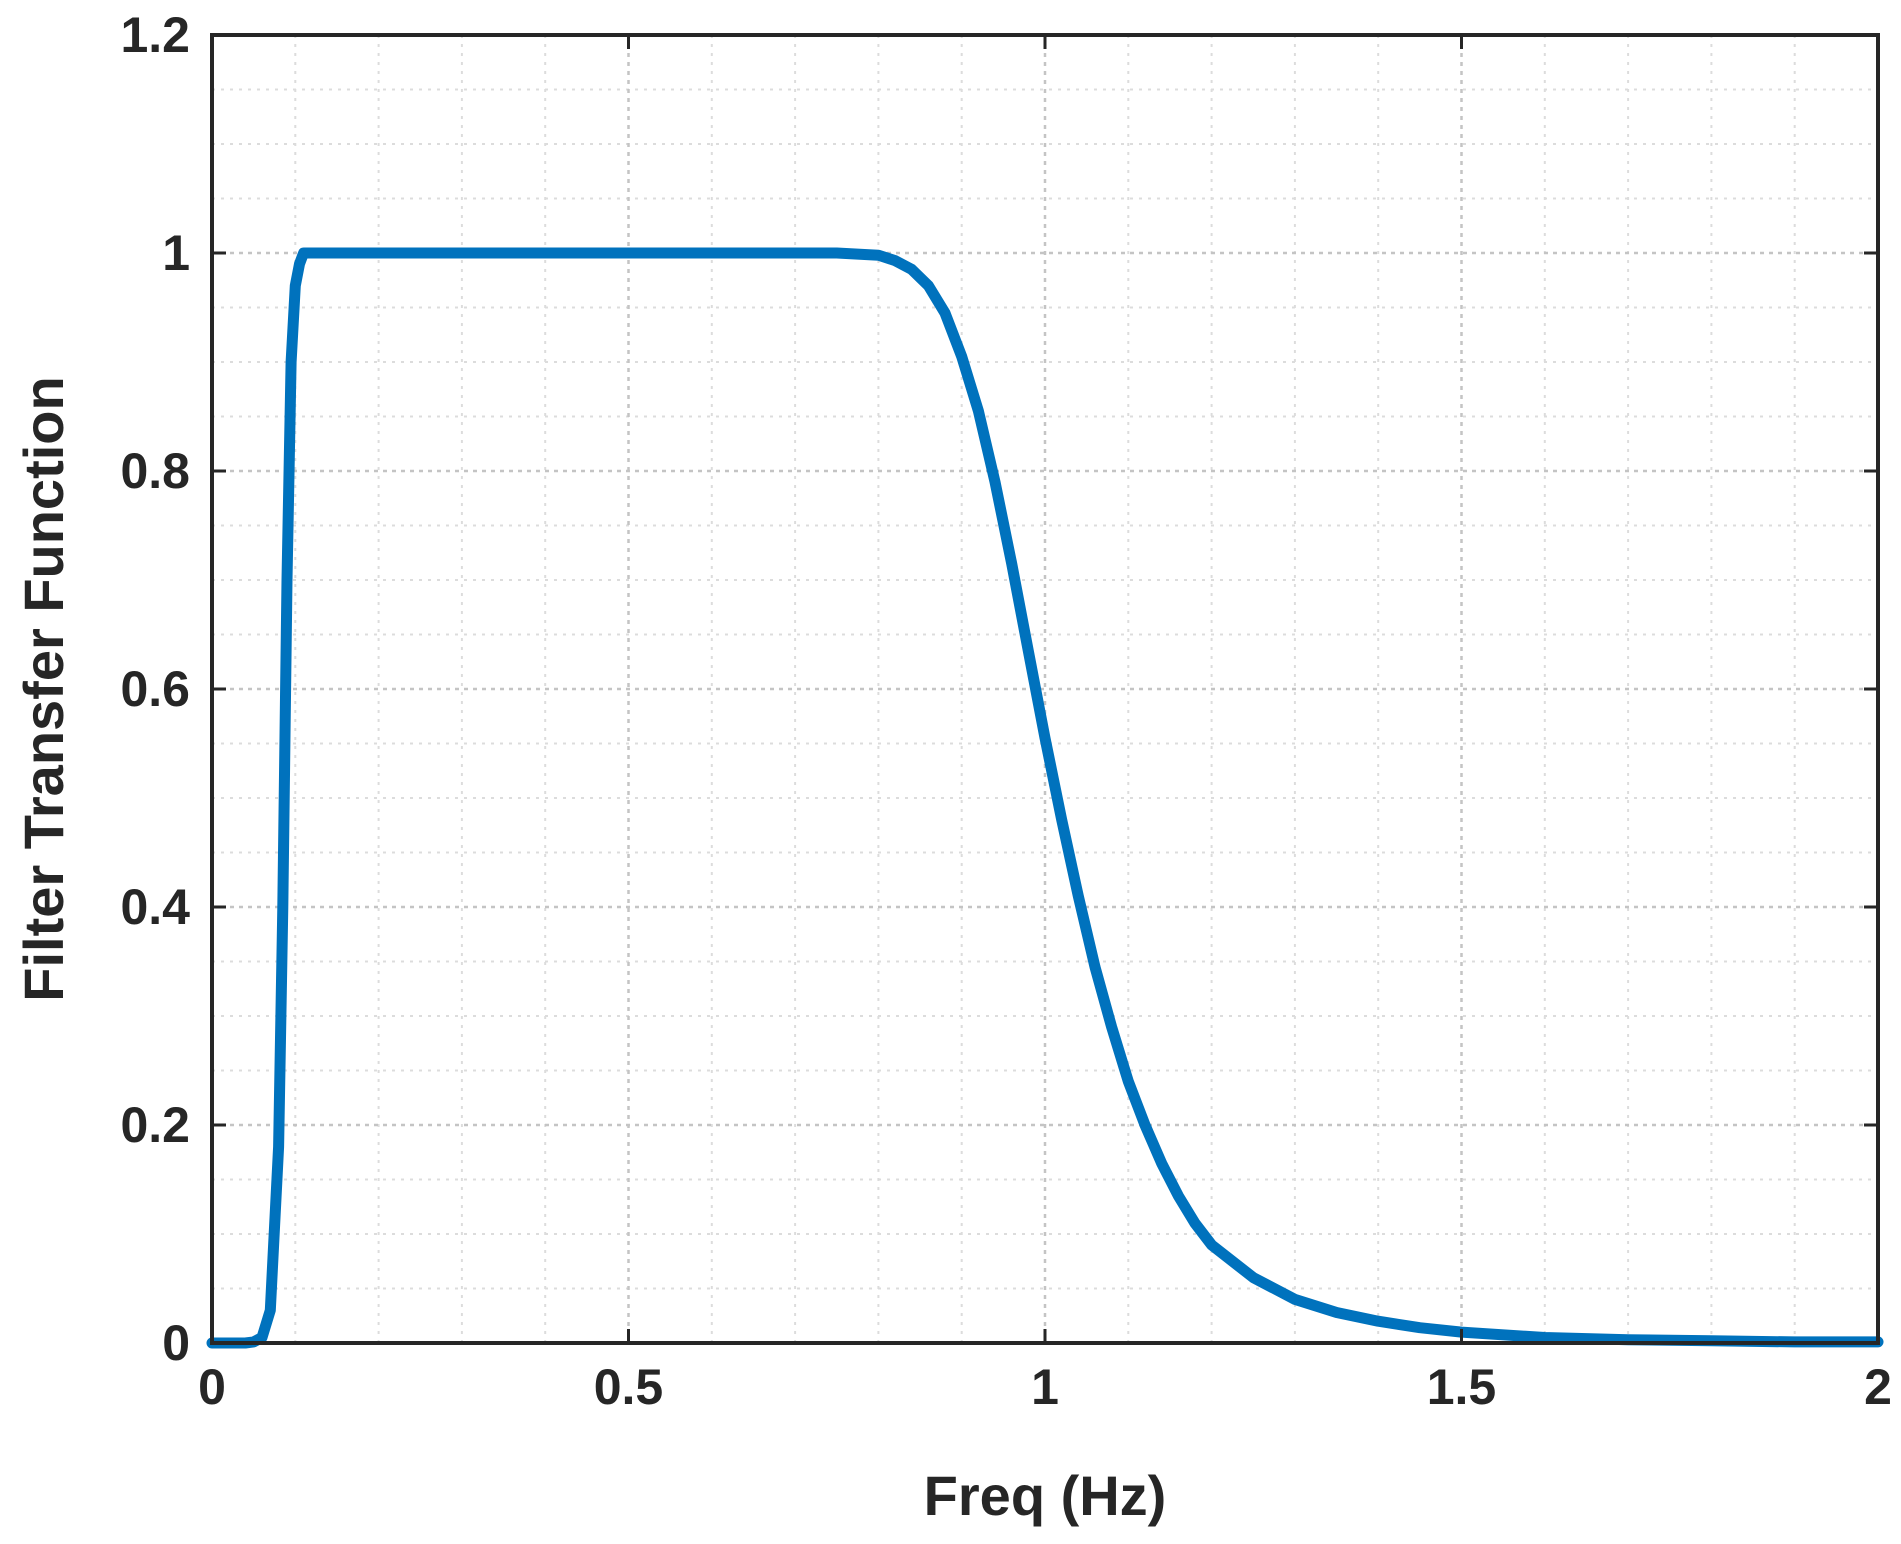 The image size is (1901, 1544). What do you see at coordinates (212, 1387) in the screenshot?
I see `x-tick-label: 0` at bounding box center [212, 1387].